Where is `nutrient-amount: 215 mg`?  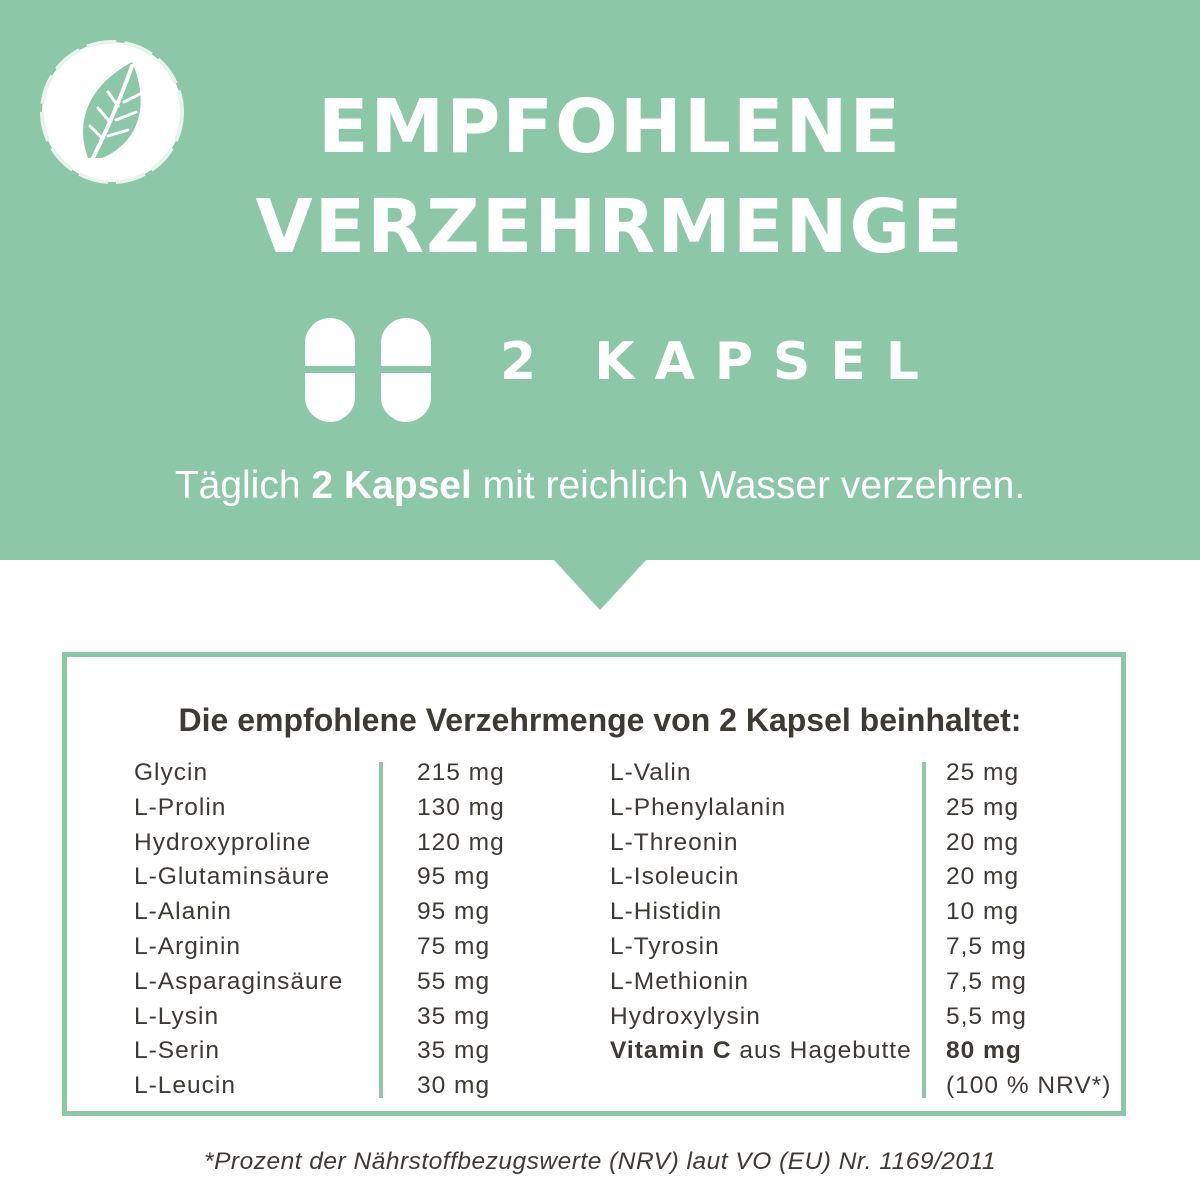
nutrient-amount: 215 mg is located at coordinates (461, 772).